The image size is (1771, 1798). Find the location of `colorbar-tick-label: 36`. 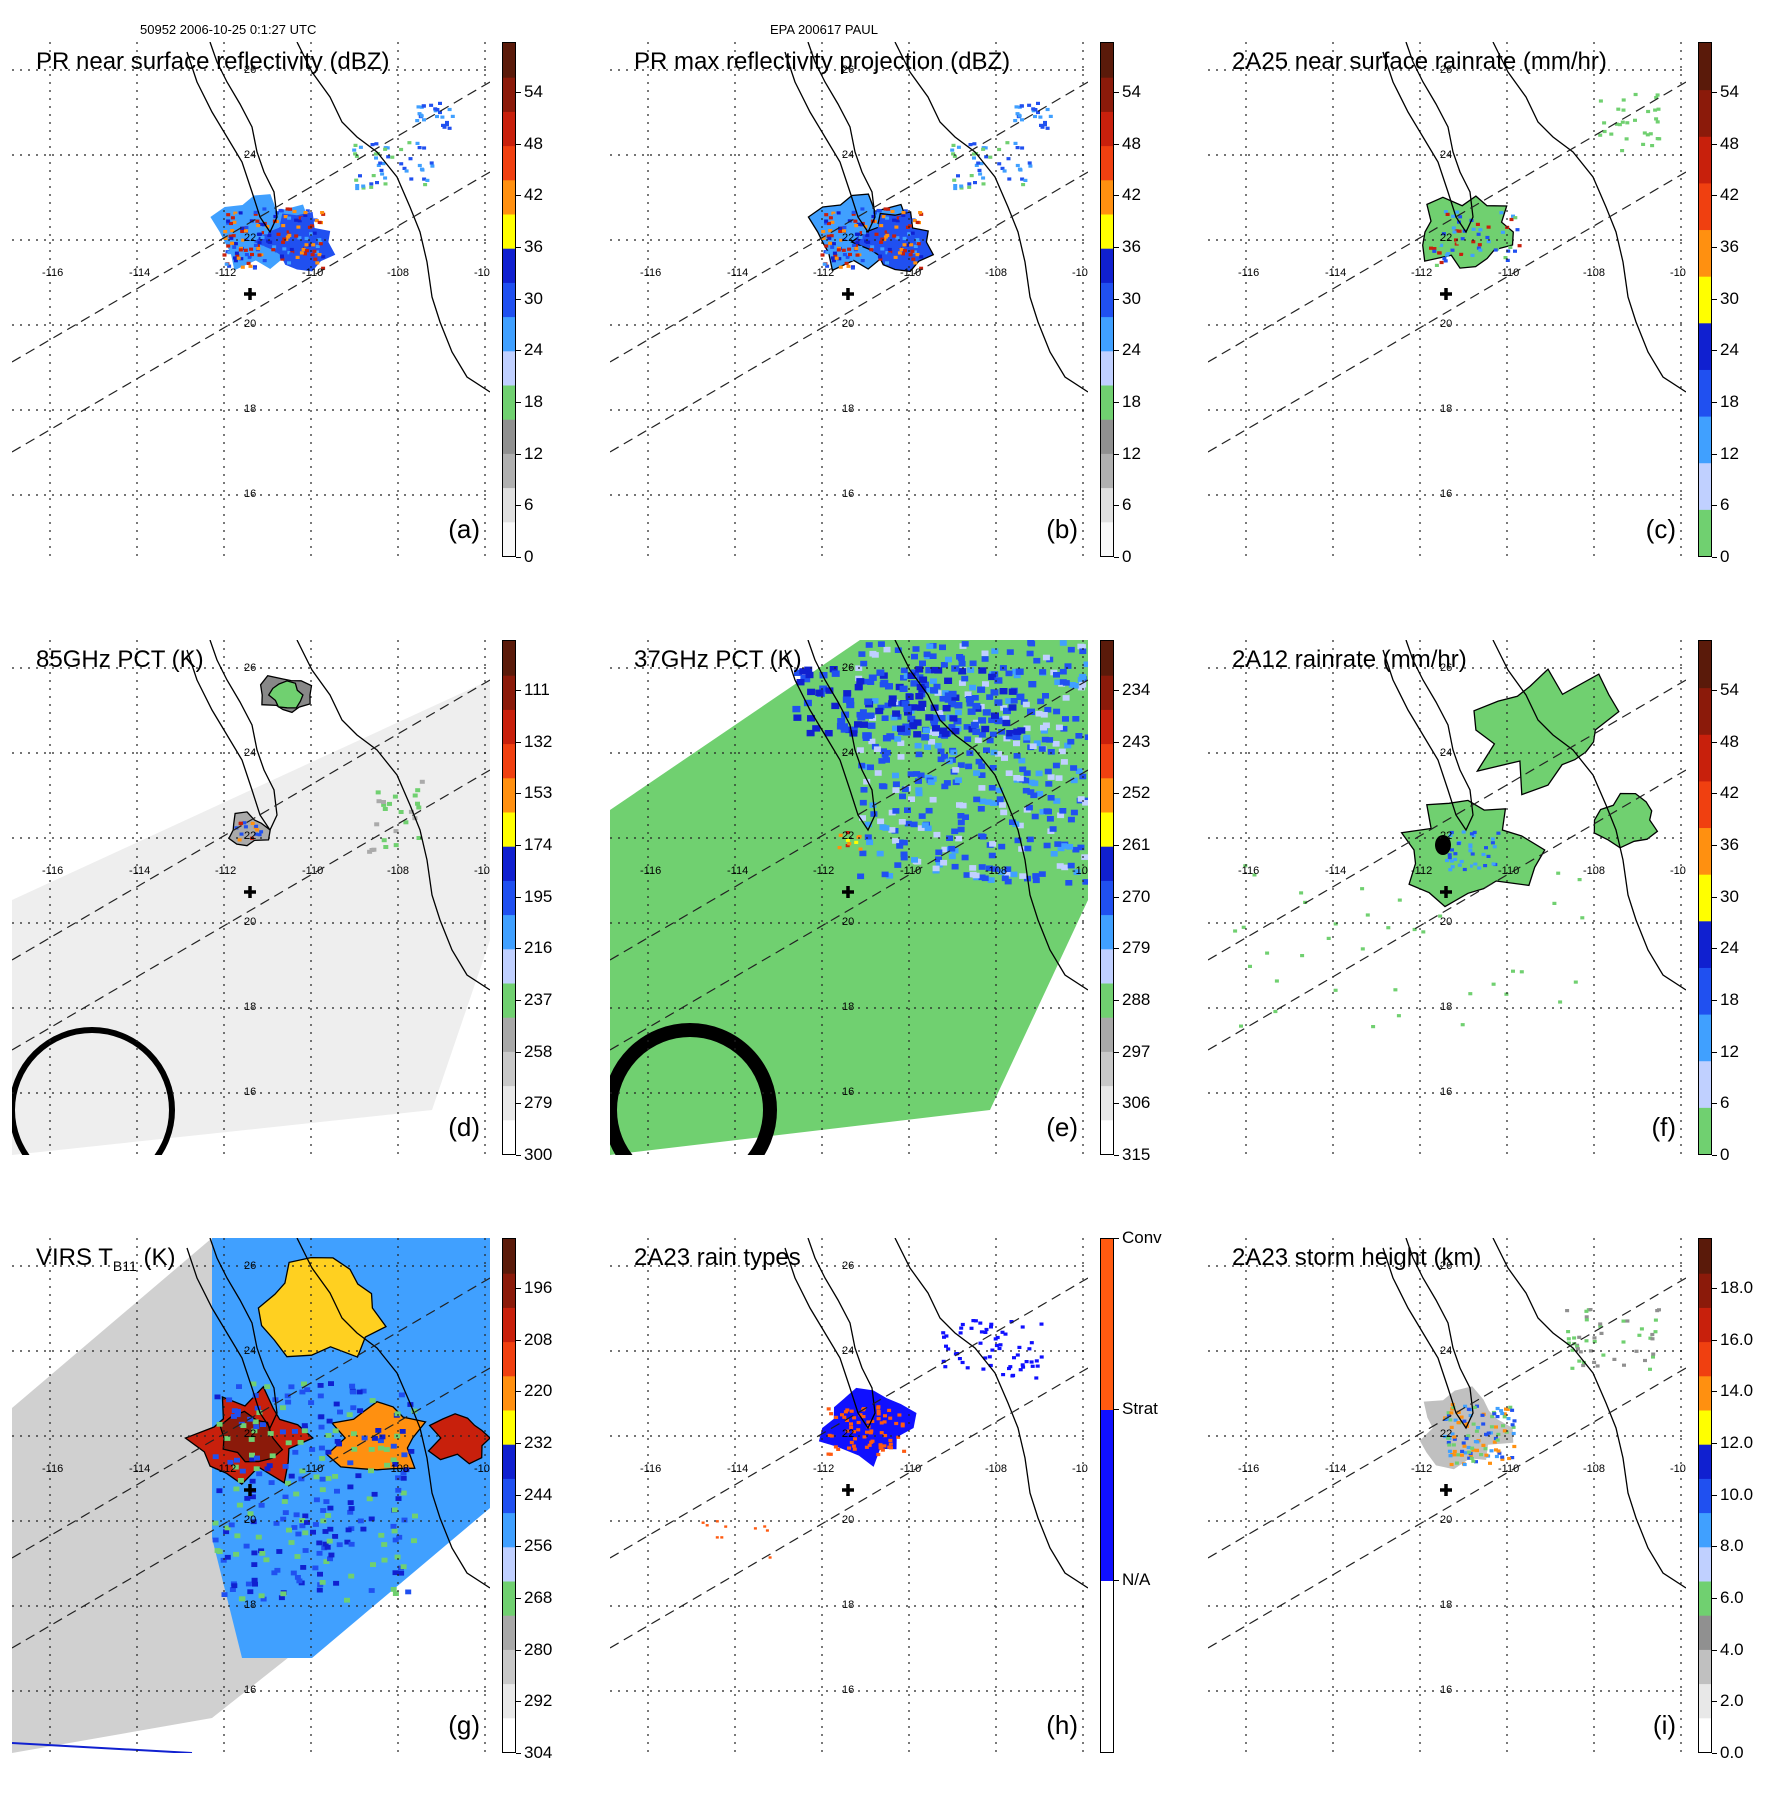

colorbar-tick-label: 36 is located at coordinates (1729, 844).